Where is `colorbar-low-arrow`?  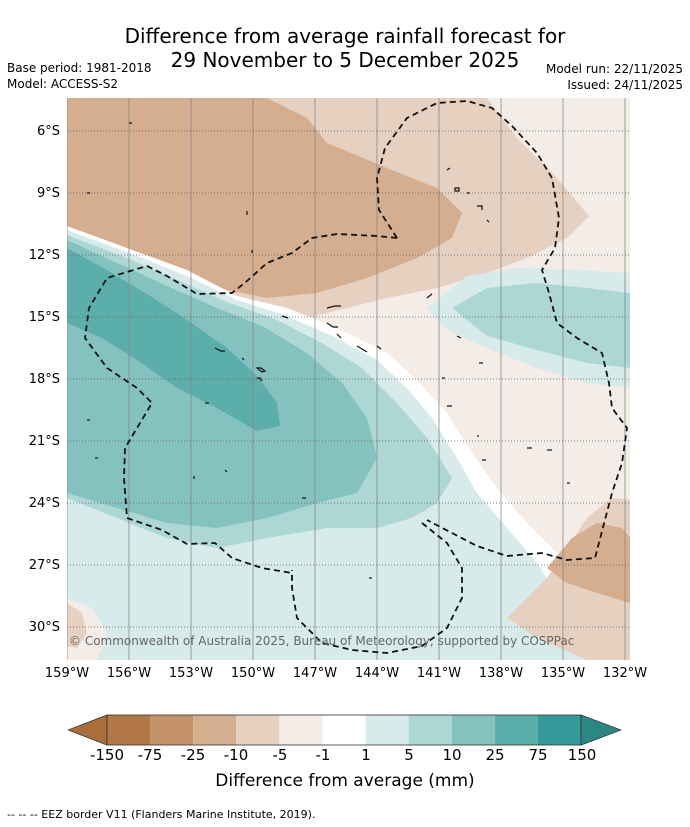
colorbar-low-arrow is located at coordinates (87, 730).